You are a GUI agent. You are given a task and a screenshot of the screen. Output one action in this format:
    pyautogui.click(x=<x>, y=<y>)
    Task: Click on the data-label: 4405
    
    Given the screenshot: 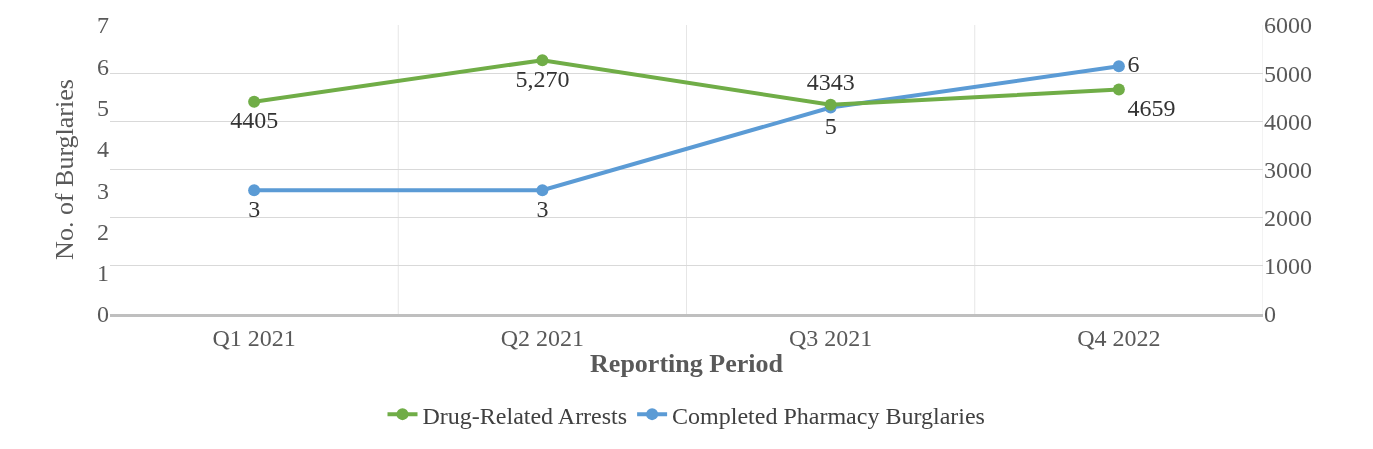 What is the action you would take?
    pyautogui.click(x=254, y=120)
    